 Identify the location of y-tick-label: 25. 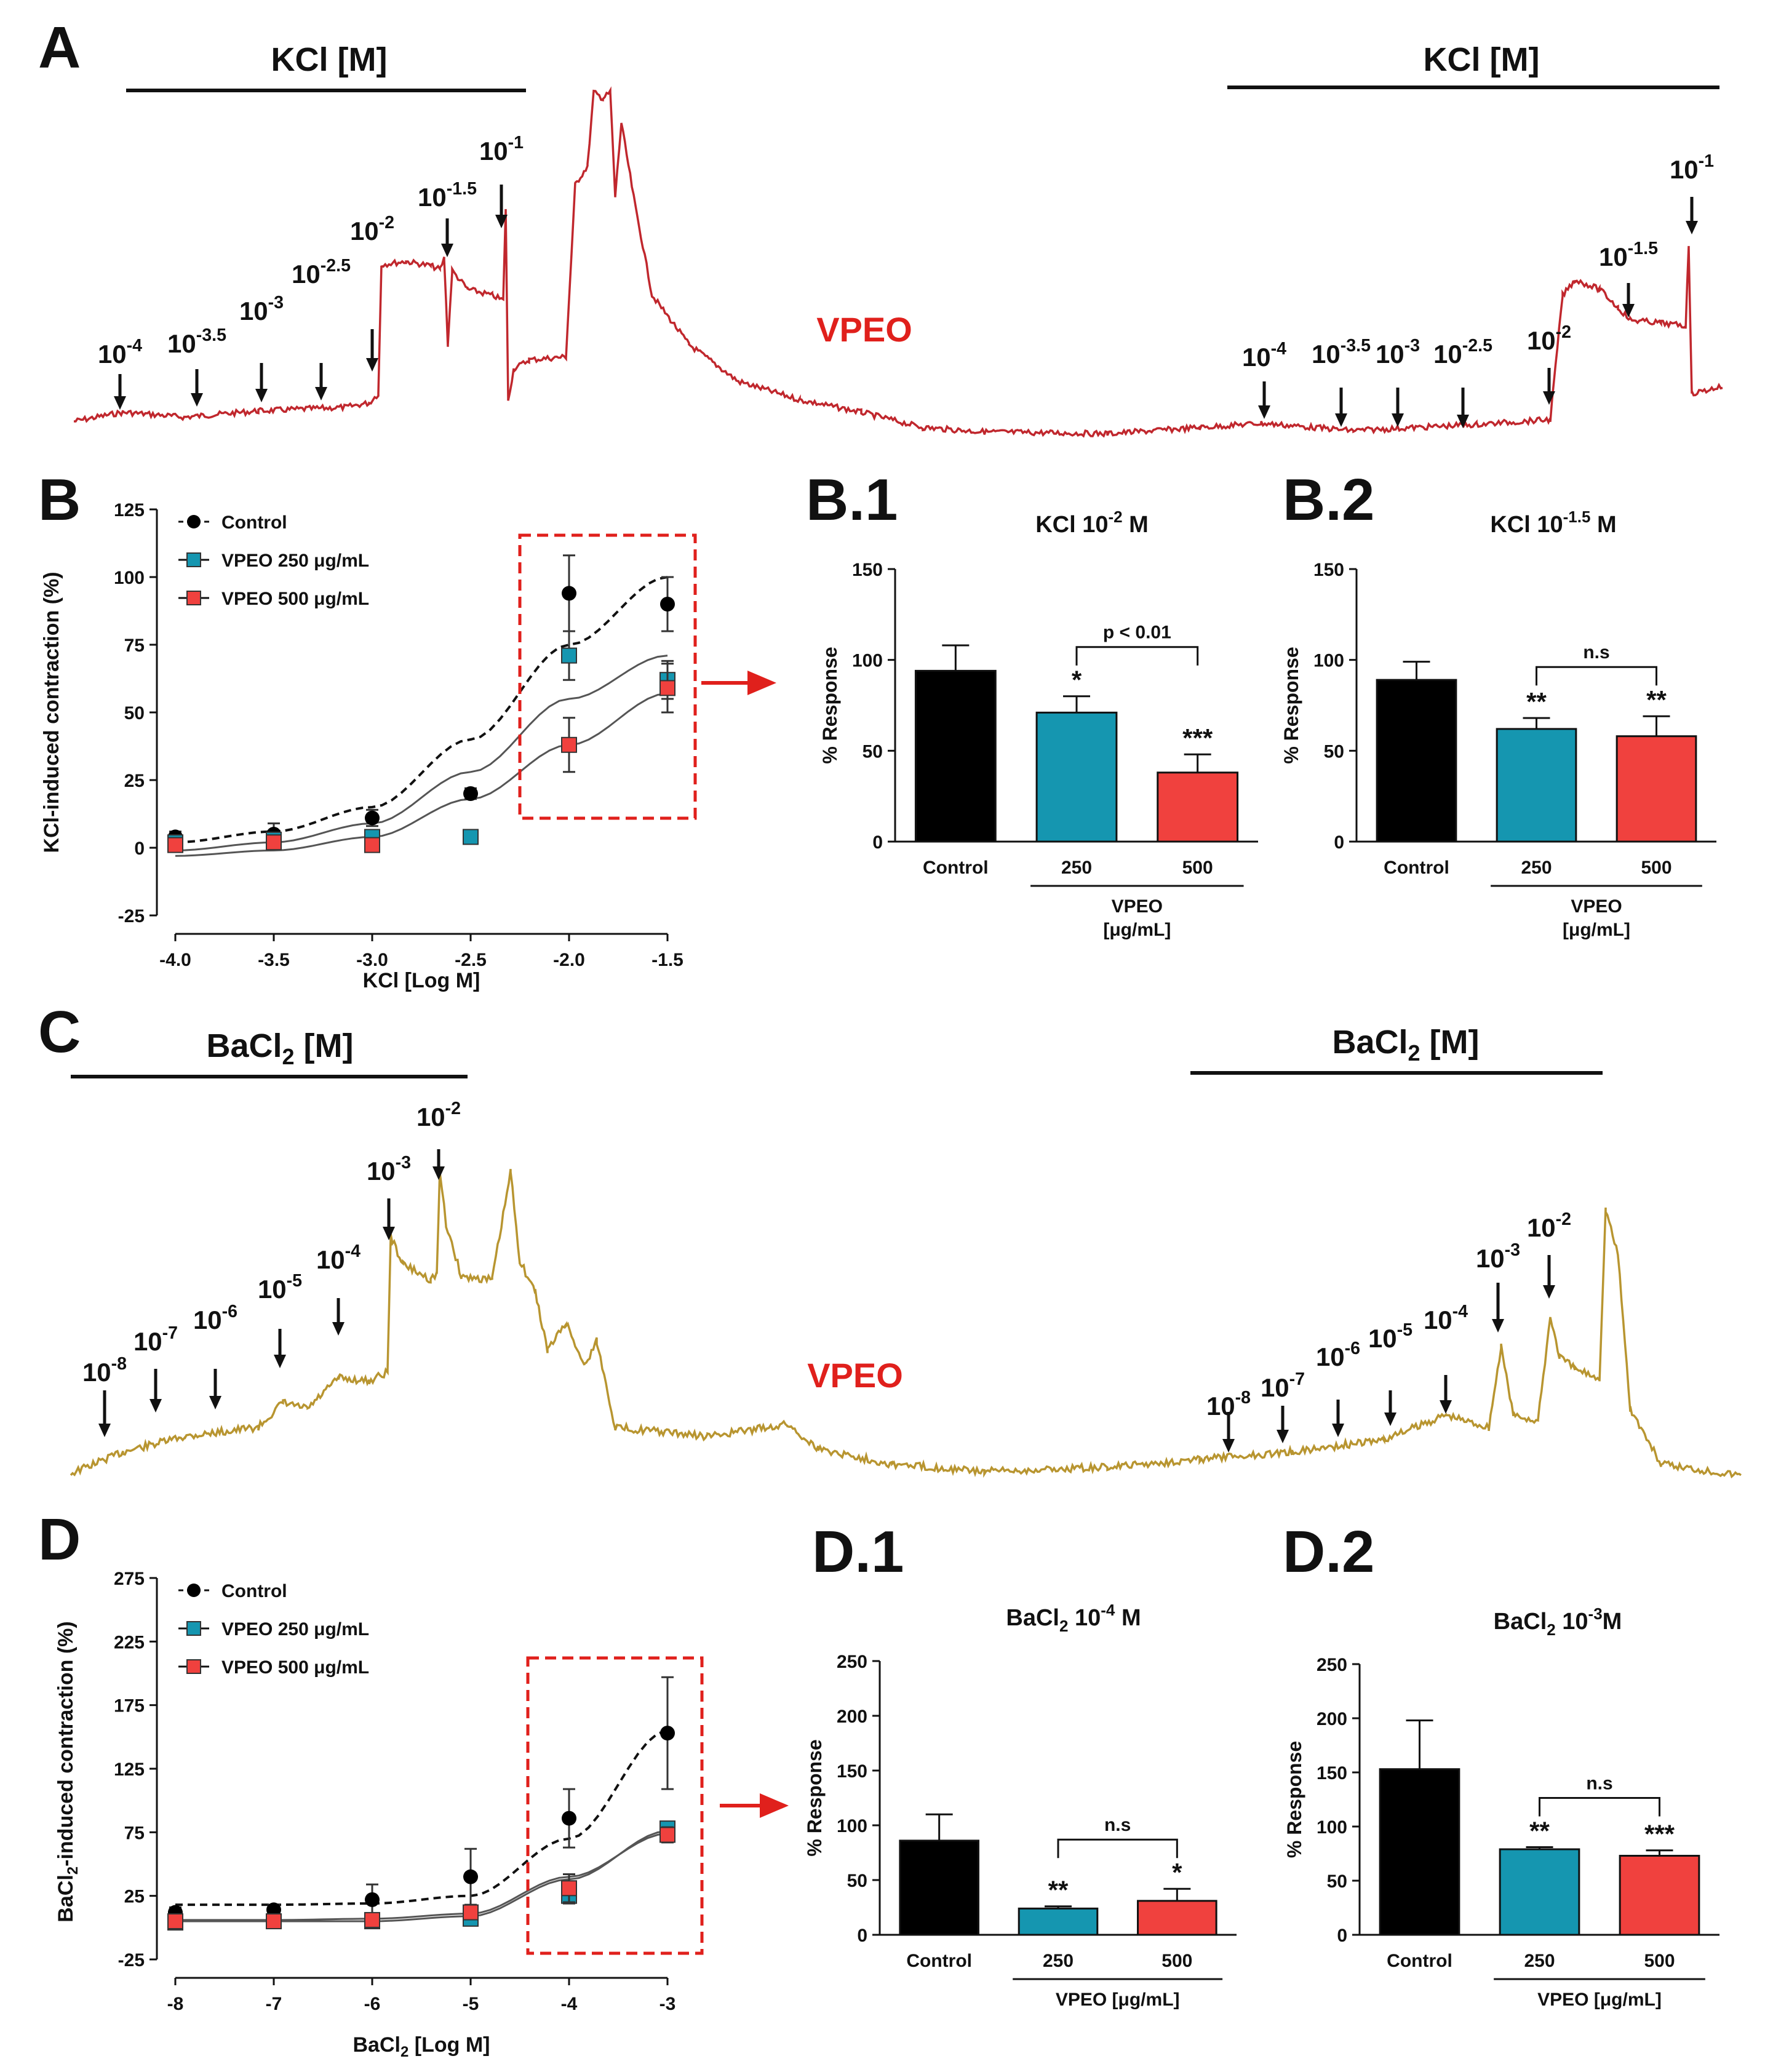
(134, 1897).